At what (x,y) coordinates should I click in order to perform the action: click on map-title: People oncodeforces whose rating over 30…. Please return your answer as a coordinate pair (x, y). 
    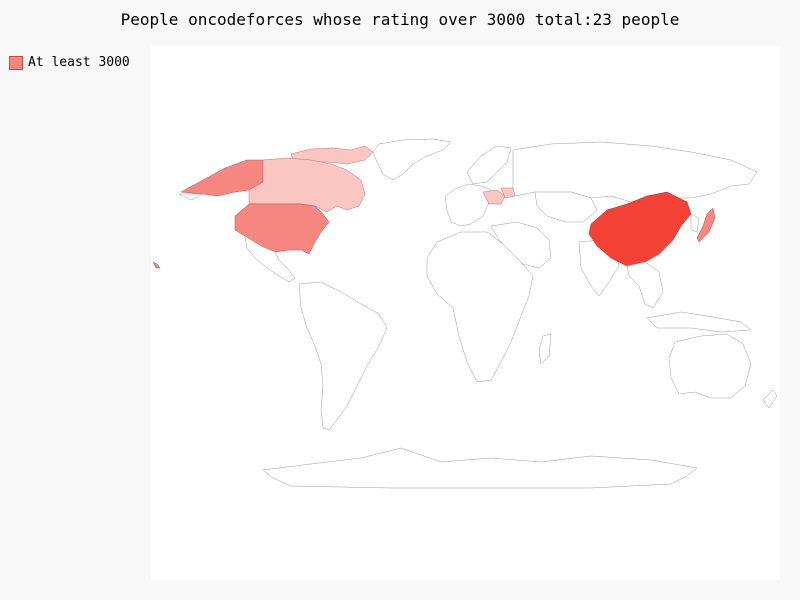
    Looking at the image, I should click on (400, 19).